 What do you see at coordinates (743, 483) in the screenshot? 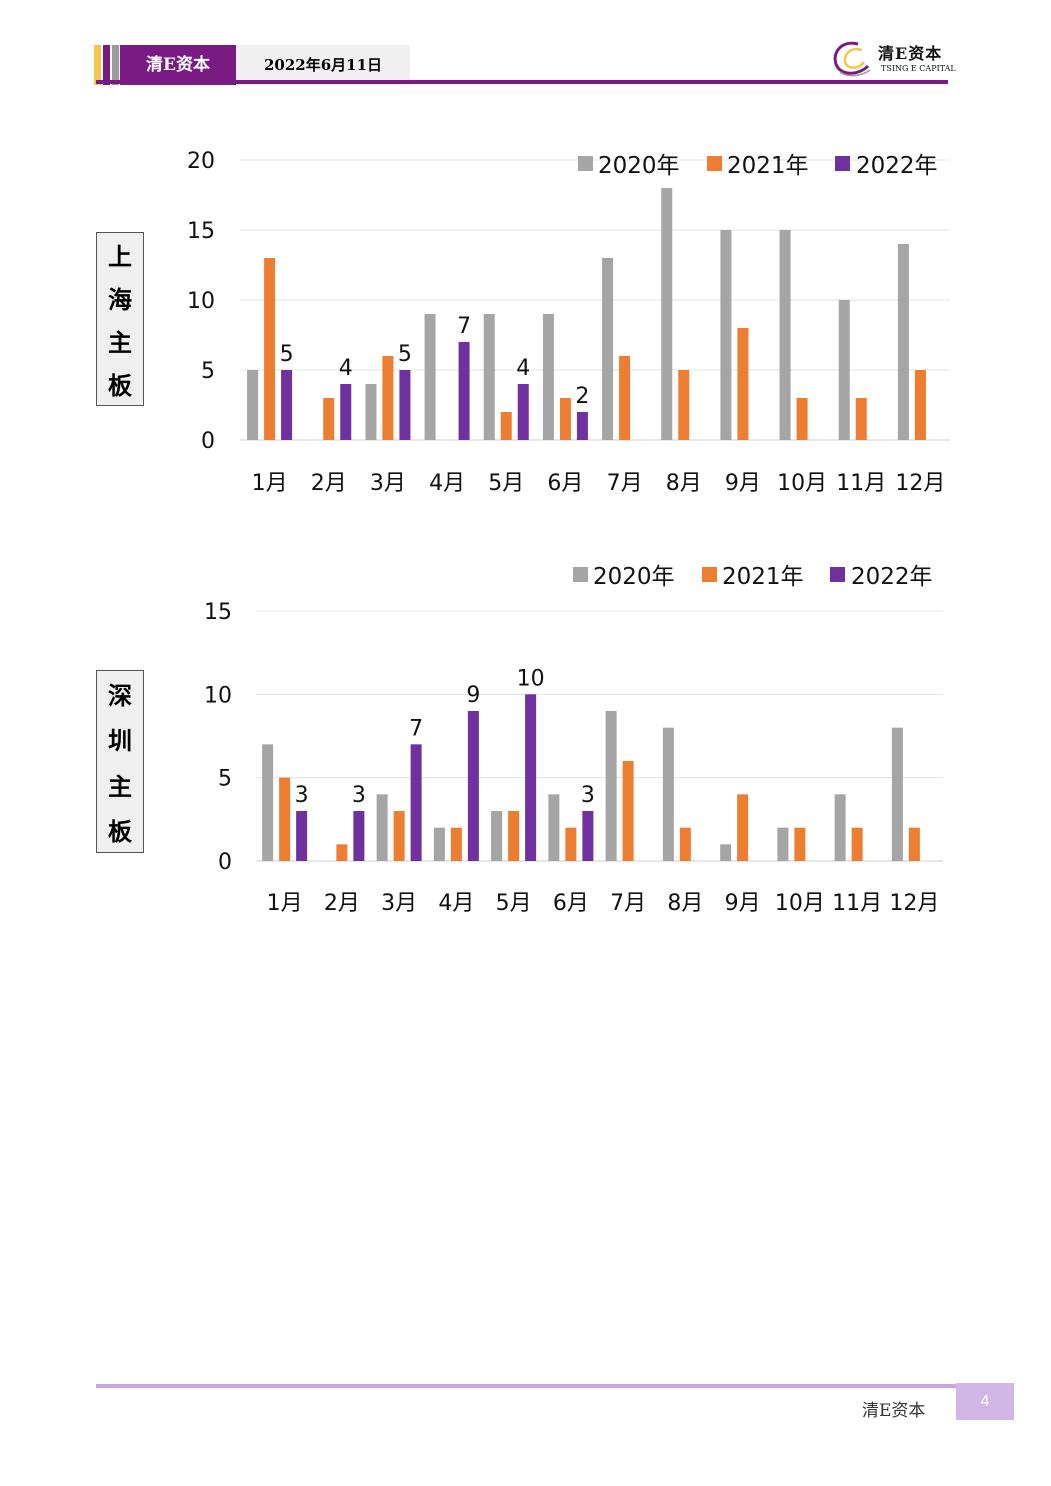
I see `x-tick-label: 9月` at bounding box center [743, 483].